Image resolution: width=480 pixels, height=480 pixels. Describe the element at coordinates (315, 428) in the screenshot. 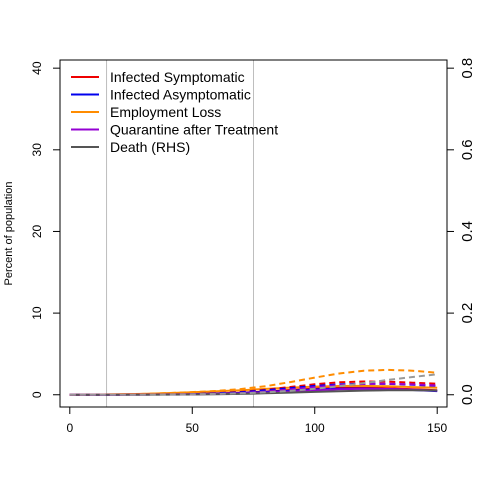

I see `x-tick-label: 100` at that location.